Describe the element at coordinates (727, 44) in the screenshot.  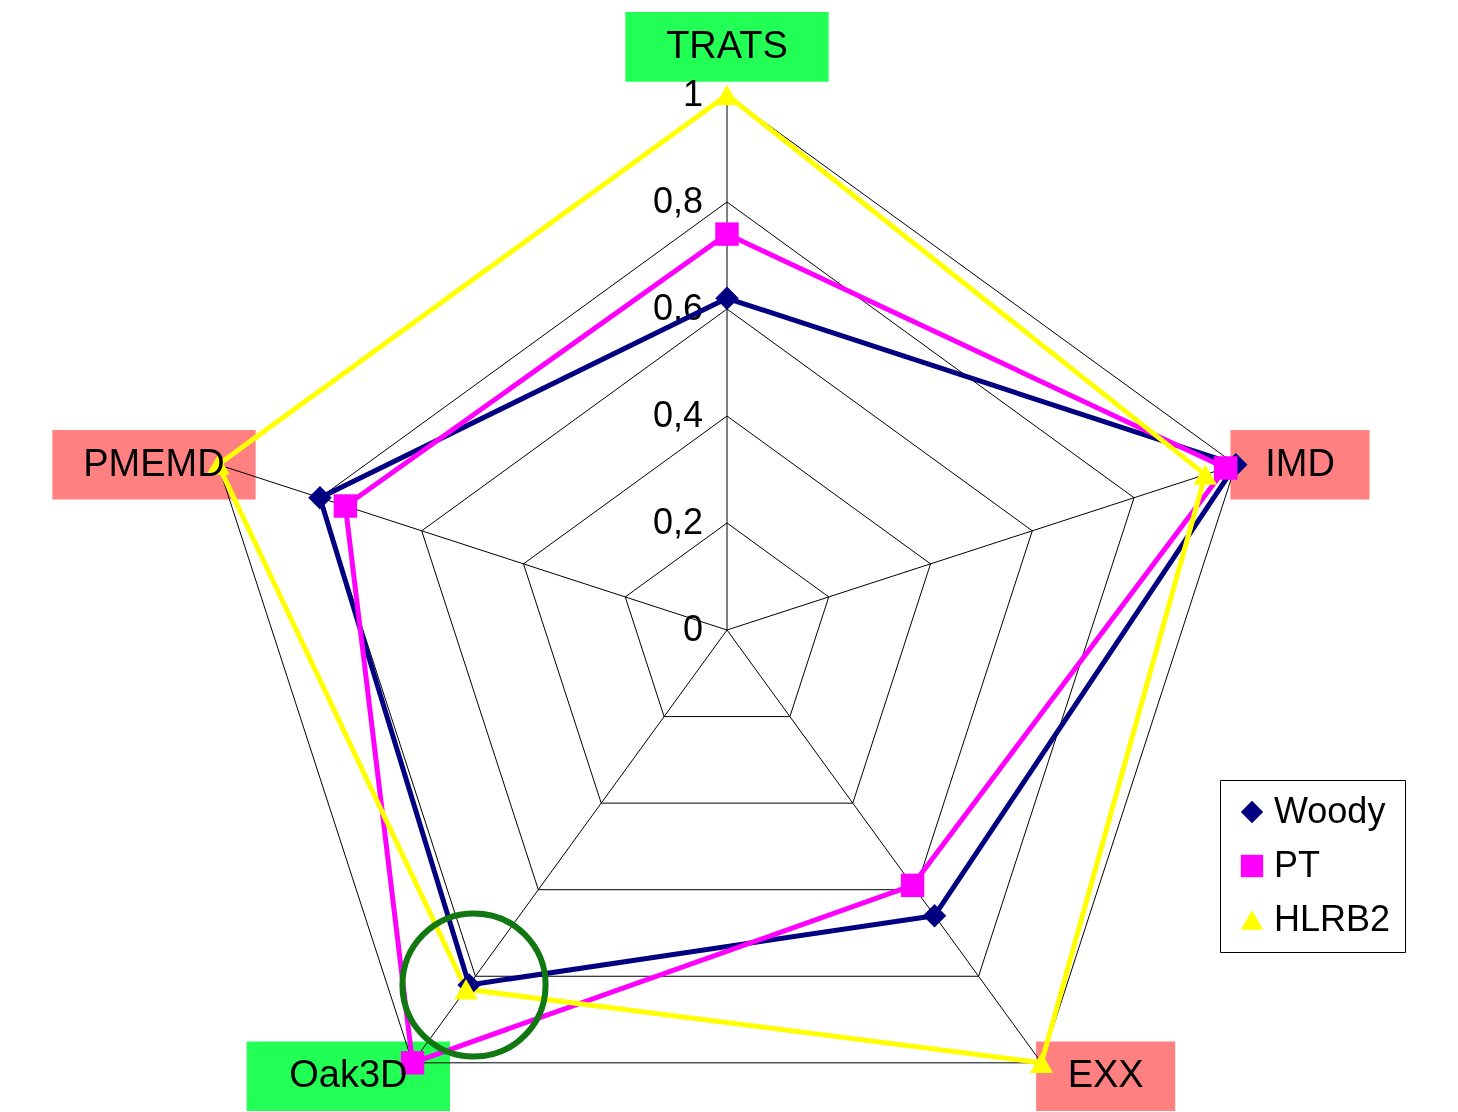
I see `spoke-label: TRATS` at that location.